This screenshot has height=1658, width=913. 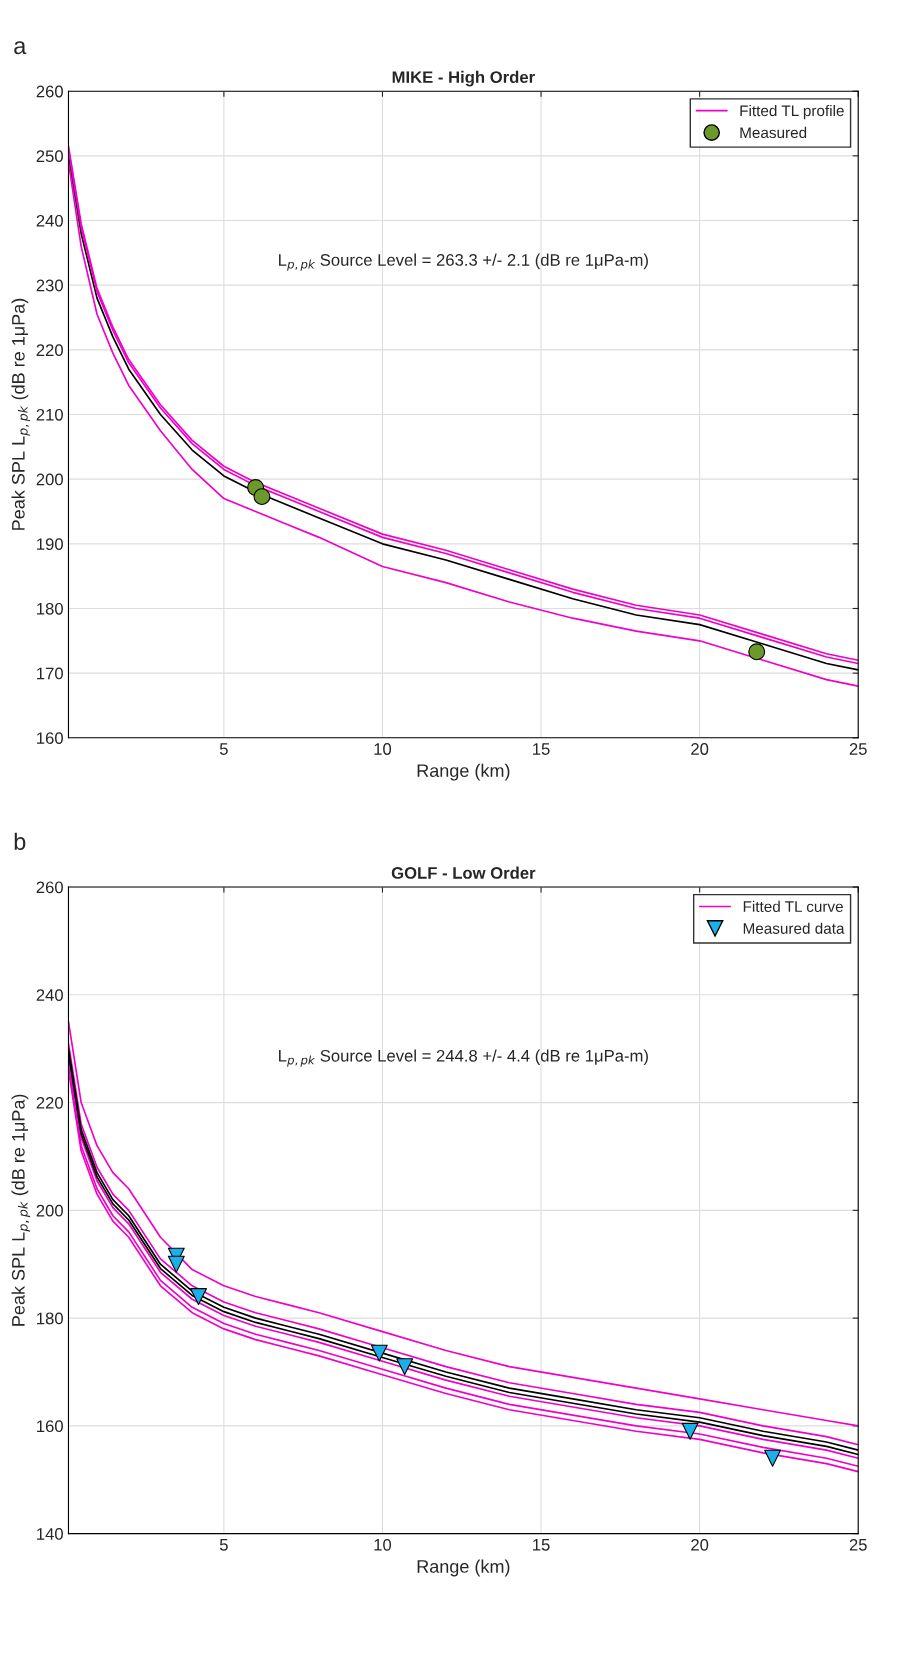 I want to click on legend-label: Fitted TL curve, so click(x=793, y=906).